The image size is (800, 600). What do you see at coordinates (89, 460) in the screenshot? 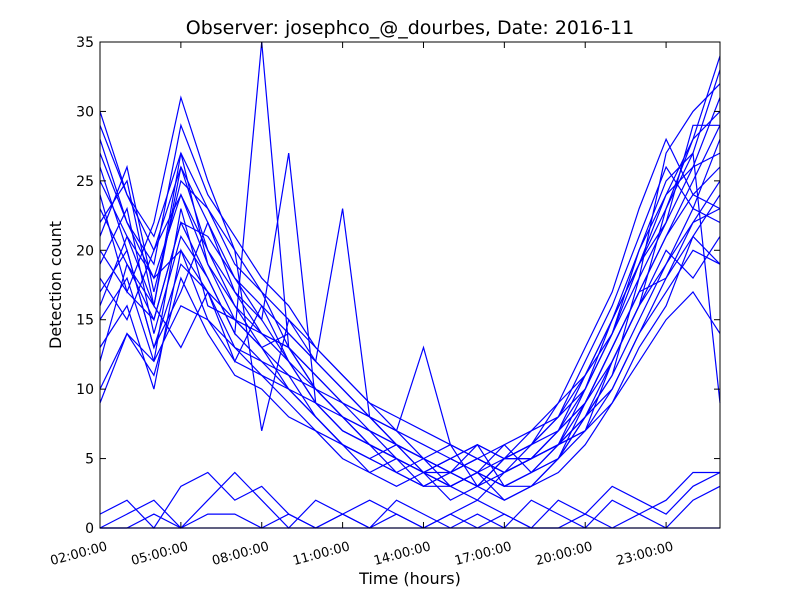
I see `y-tick-label: 5` at bounding box center [89, 460].